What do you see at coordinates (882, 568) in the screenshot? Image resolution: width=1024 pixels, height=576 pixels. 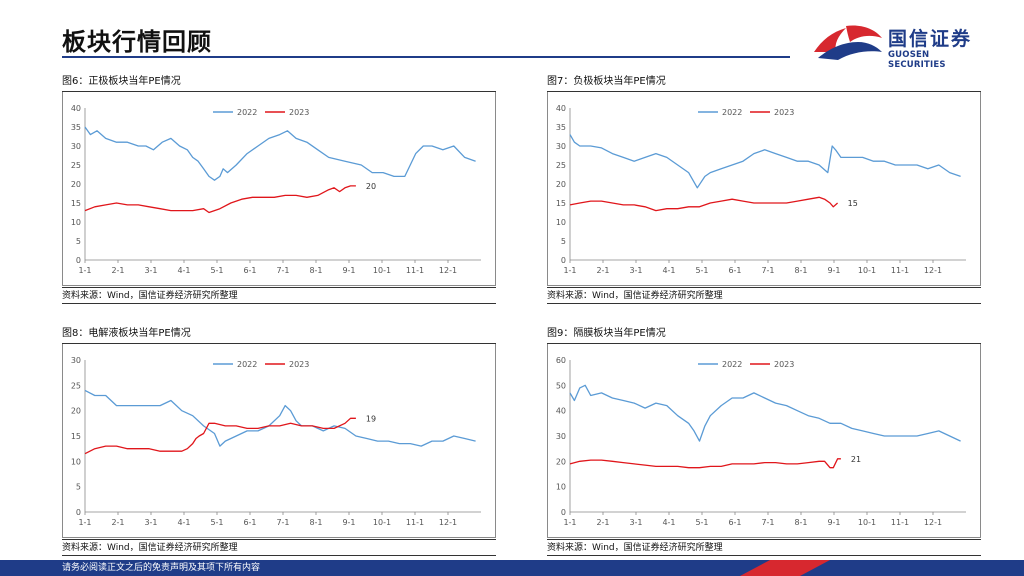 I see `footer-decoration` at bounding box center [882, 568].